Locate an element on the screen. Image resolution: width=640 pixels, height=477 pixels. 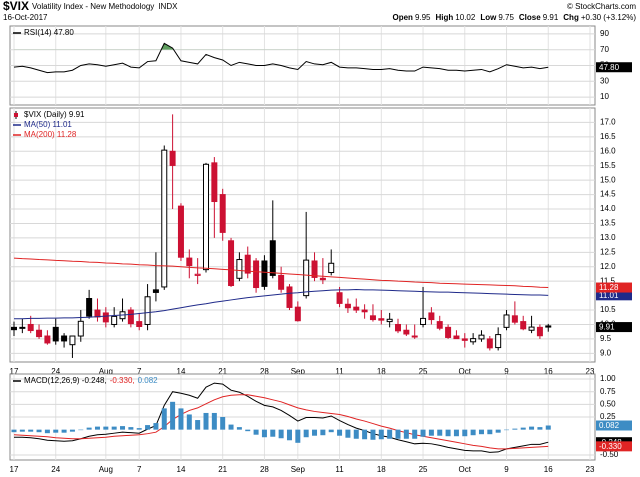
y-tick-label: 16.0 is located at coordinates (608, 150).